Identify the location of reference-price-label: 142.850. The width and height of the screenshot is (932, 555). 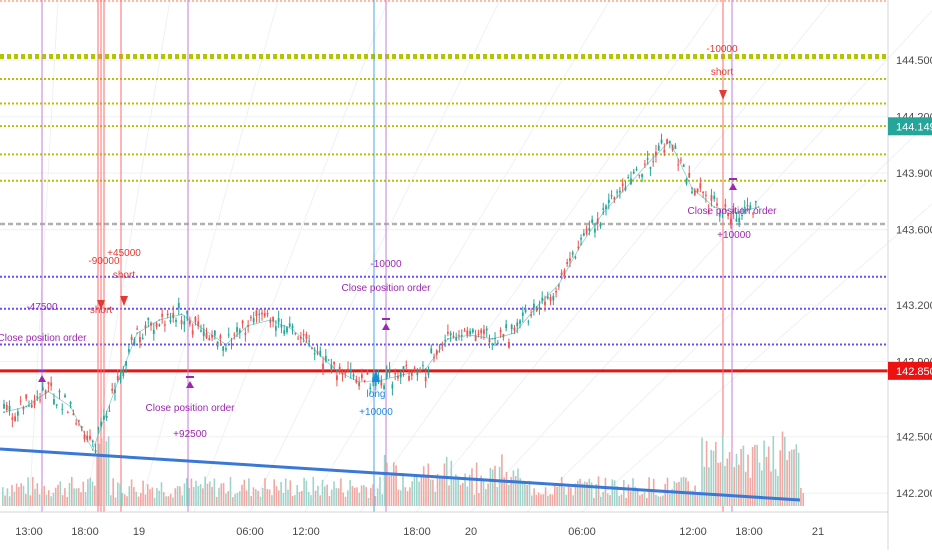
(914, 372).